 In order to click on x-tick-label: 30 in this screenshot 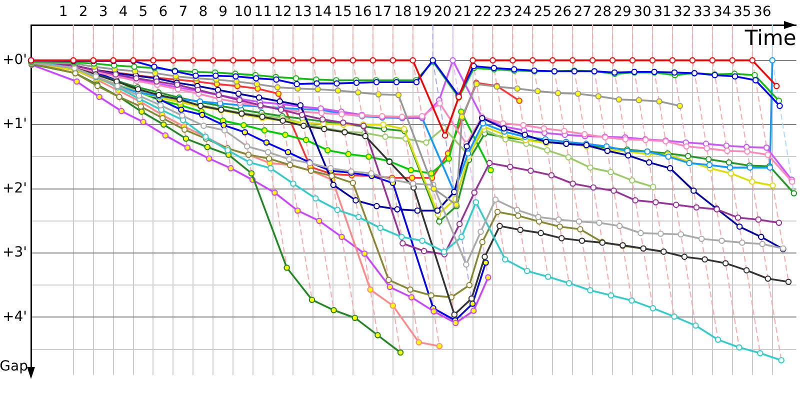, I will do `click(643, 12)`.